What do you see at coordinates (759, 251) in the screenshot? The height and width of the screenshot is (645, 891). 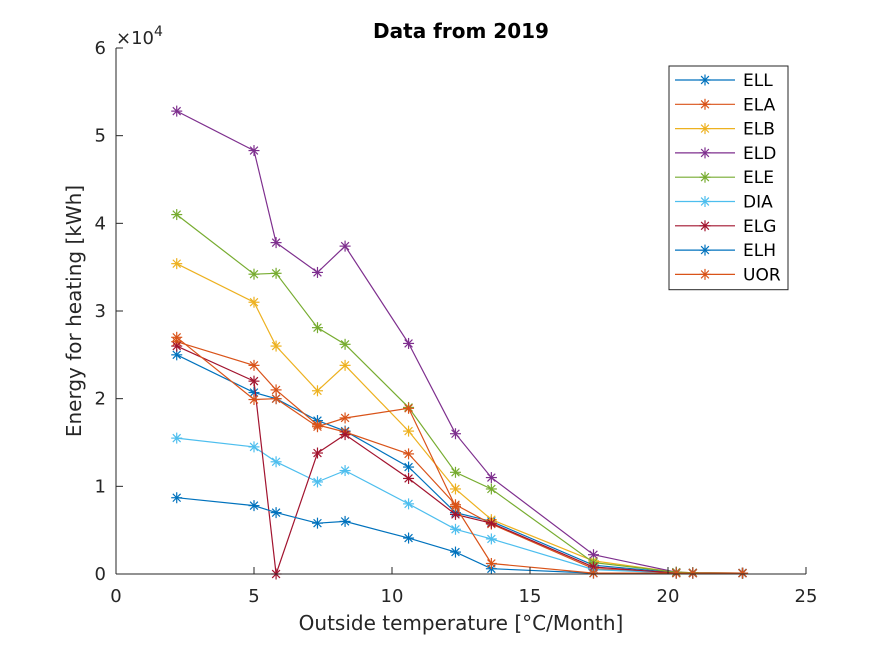 I see `legend-label-elh: ELH` at bounding box center [759, 251].